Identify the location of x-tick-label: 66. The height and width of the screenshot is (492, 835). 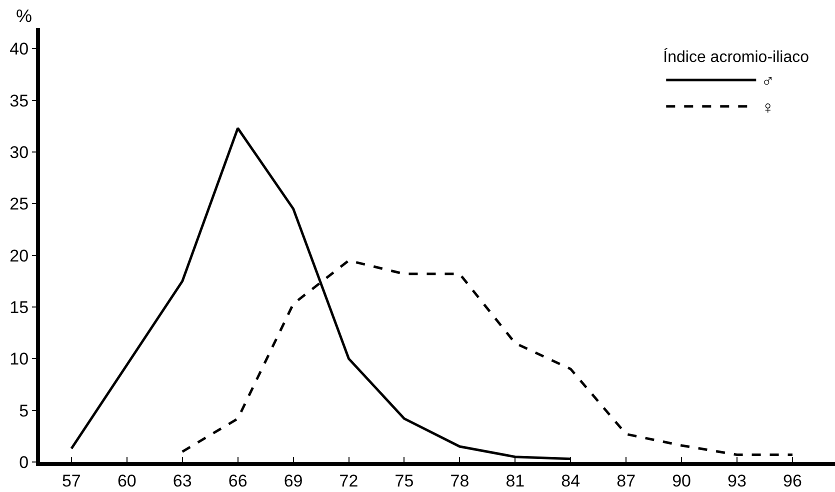
(238, 480).